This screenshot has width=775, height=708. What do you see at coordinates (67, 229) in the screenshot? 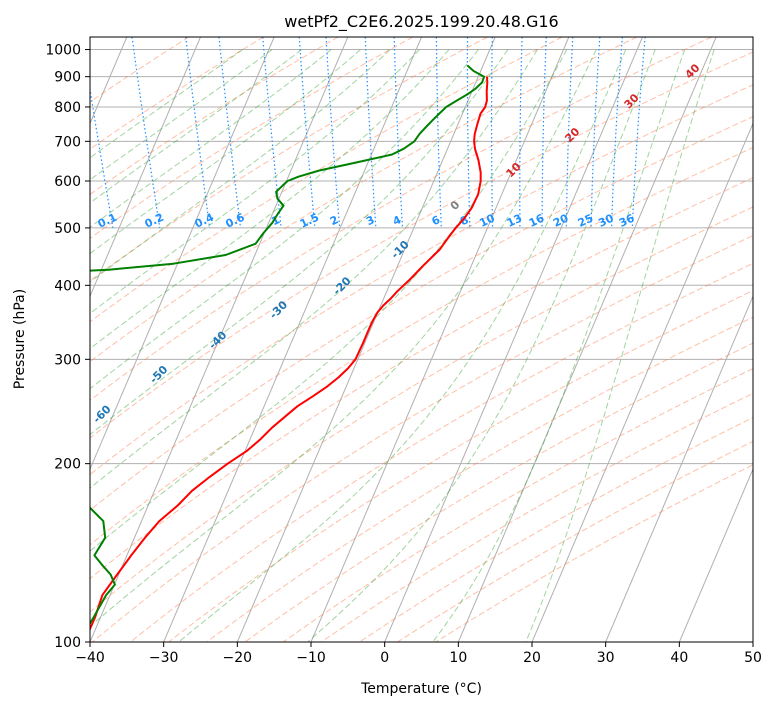
I see `y-tick-label: 500` at bounding box center [67, 229].